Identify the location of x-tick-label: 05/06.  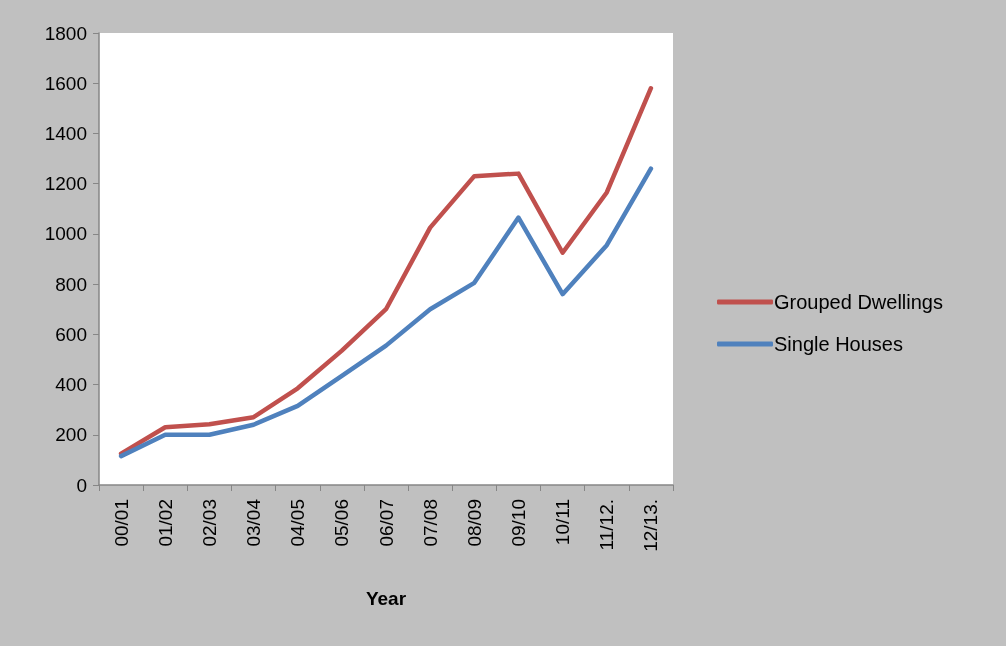
(342, 523).